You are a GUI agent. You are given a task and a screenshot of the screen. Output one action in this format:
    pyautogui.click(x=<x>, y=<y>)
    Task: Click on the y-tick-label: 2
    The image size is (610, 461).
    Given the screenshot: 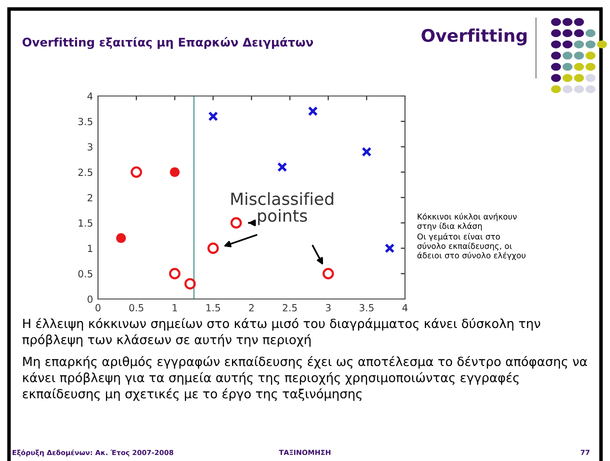 What is the action you would take?
    pyautogui.click(x=90, y=198)
    